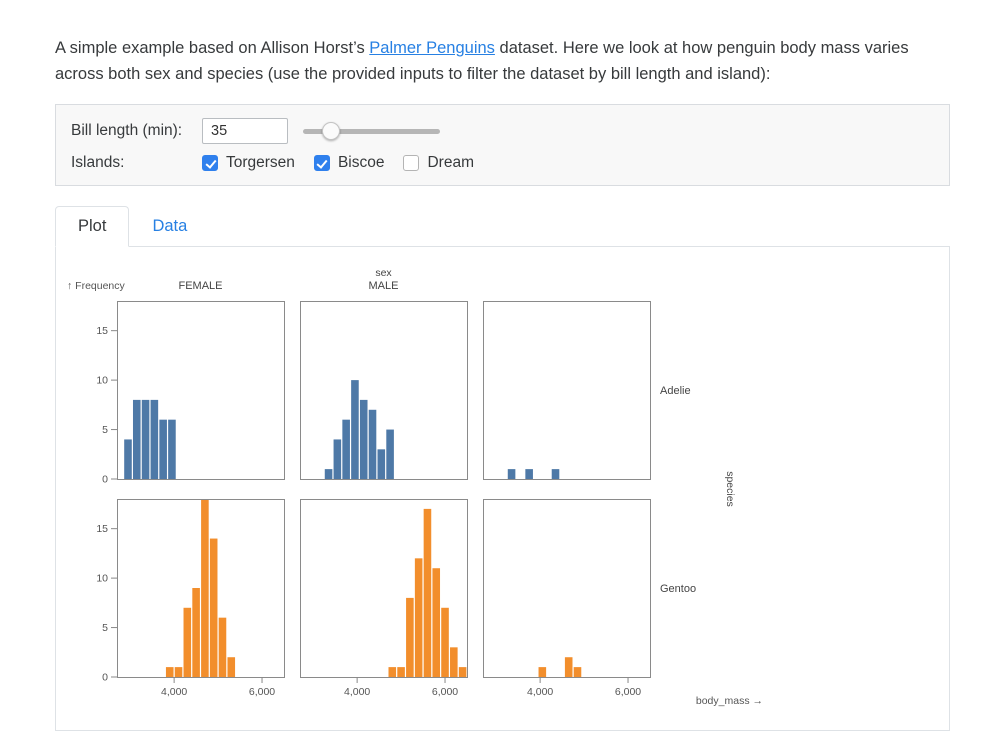 This screenshot has width=1000, height=750. Describe the element at coordinates (729, 701) in the screenshot. I see `x-axis-title: body_mass →` at that location.